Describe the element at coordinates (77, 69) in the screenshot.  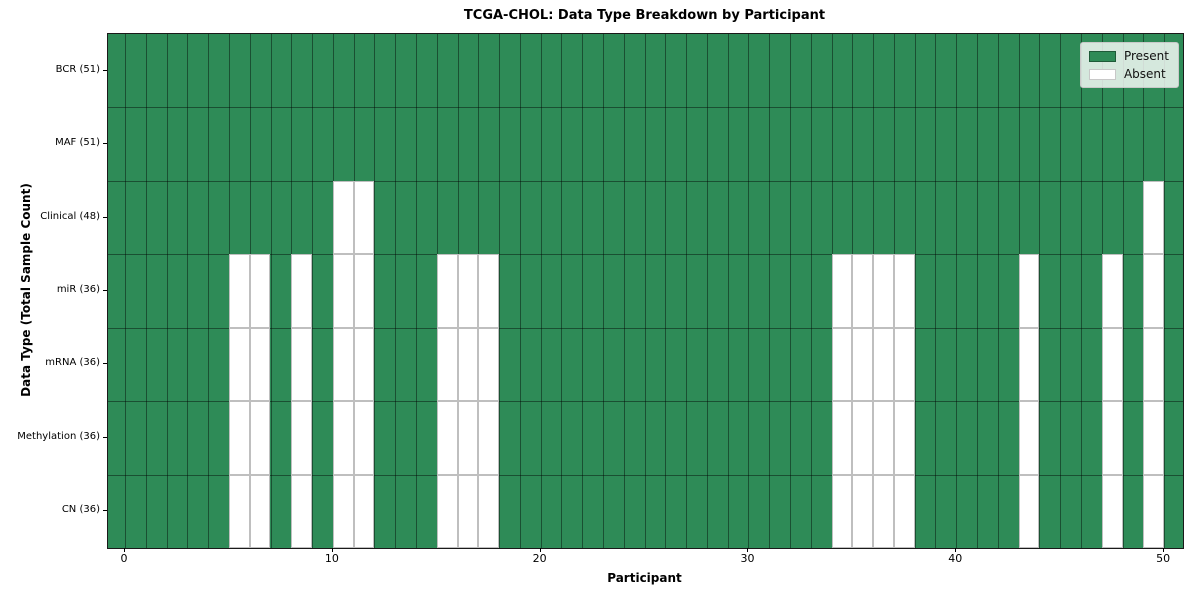
I see `y-axis-tick-label: BCR (51)` at that location.